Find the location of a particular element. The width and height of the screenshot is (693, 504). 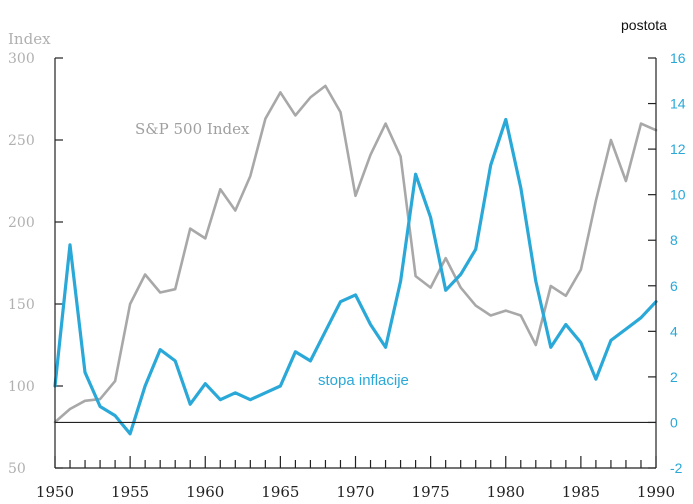

right-tick-label: 10 is located at coordinates (678, 195).